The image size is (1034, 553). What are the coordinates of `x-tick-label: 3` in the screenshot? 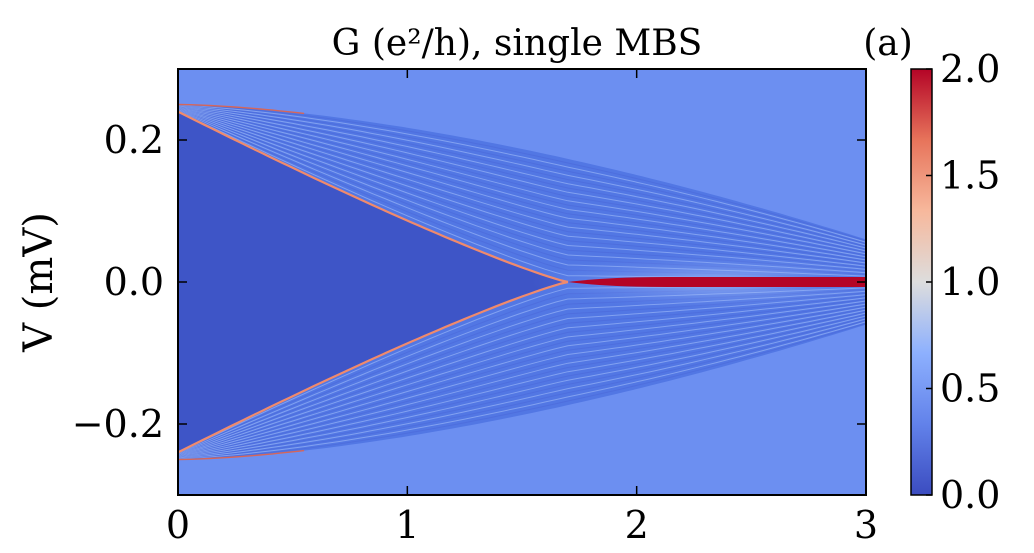 It's located at (866, 525).